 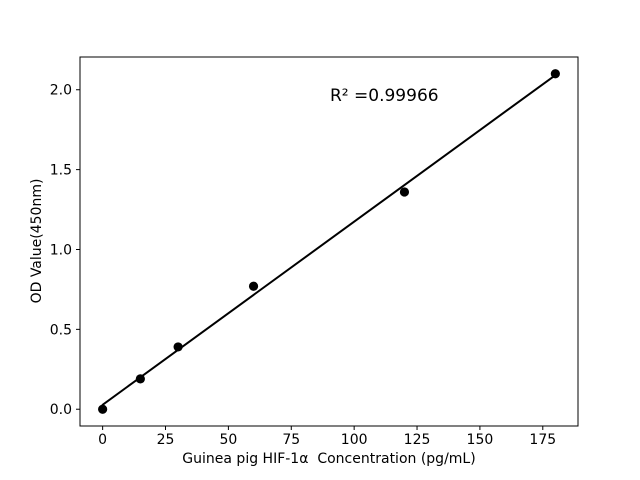 What do you see at coordinates (417, 440) in the screenshot?
I see `x-tick-label: 125` at bounding box center [417, 440].